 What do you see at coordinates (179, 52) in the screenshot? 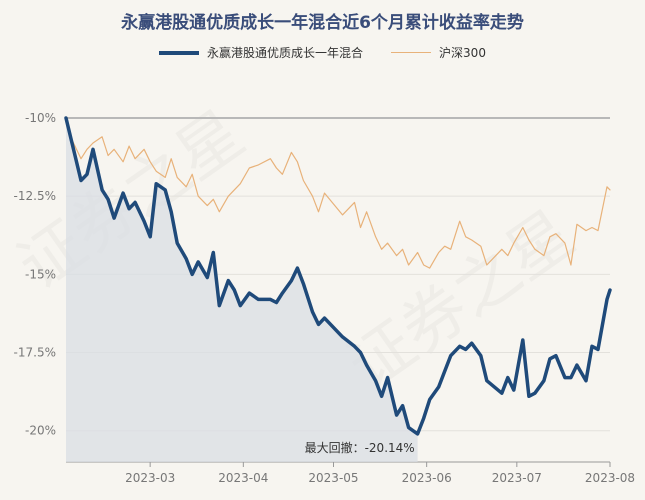
I see `legend-swatch-fund` at bounding box center [179, 52].